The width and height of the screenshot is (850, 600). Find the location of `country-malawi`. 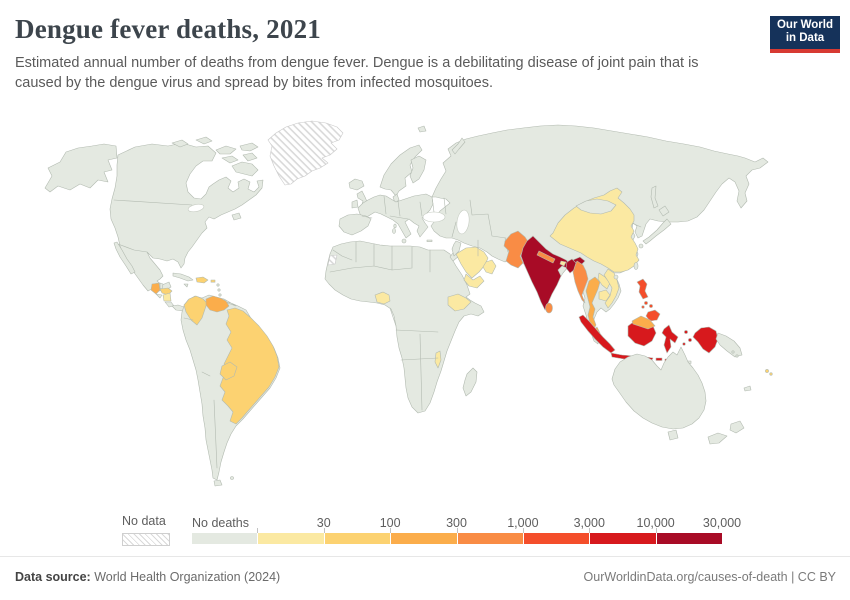

country-malawi is located at coordinates (438, 359).